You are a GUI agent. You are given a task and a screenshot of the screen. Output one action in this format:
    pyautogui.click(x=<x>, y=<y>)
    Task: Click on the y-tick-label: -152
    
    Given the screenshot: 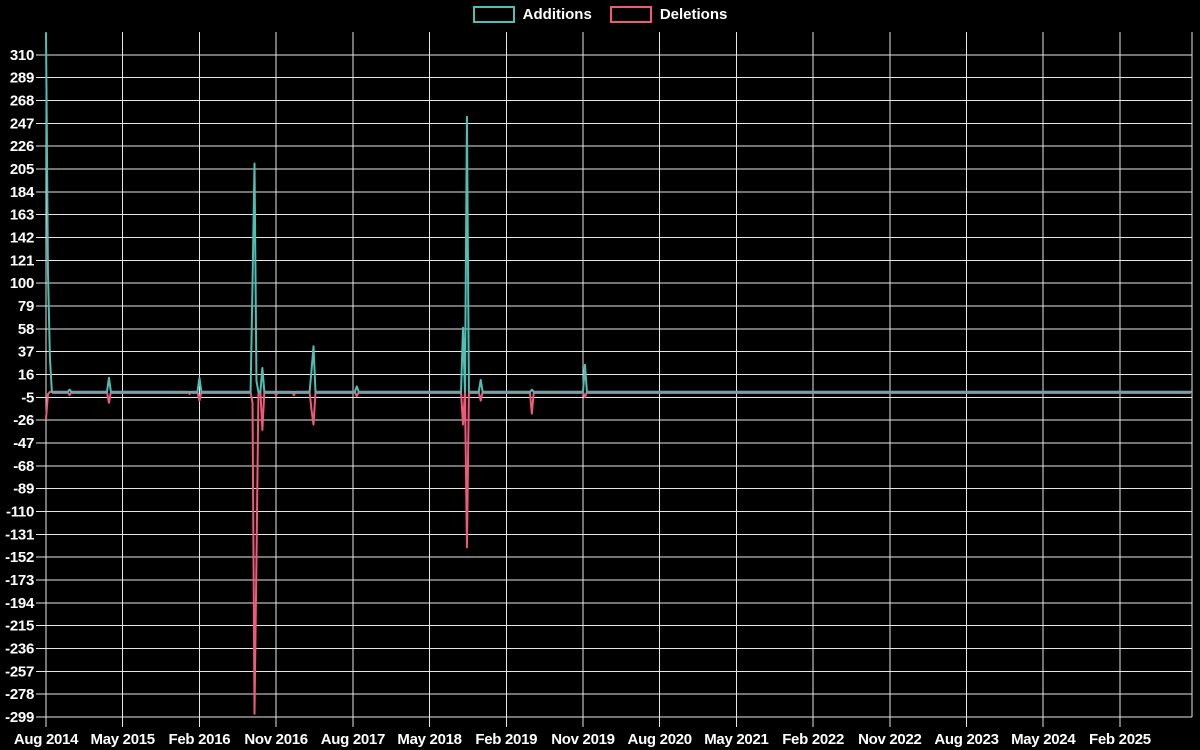 What is the action you would take?
    pyautogui.click(x=19, y=557)
    